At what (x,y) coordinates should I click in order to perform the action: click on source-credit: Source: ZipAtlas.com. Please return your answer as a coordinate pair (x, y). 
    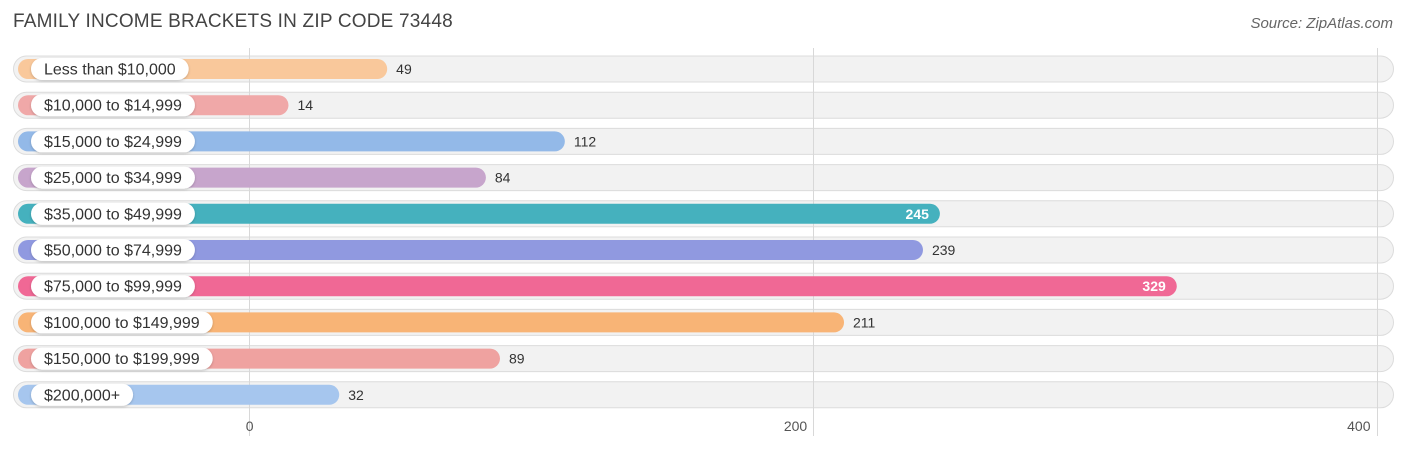
    Looking at the image, I should click on (1321, 23).